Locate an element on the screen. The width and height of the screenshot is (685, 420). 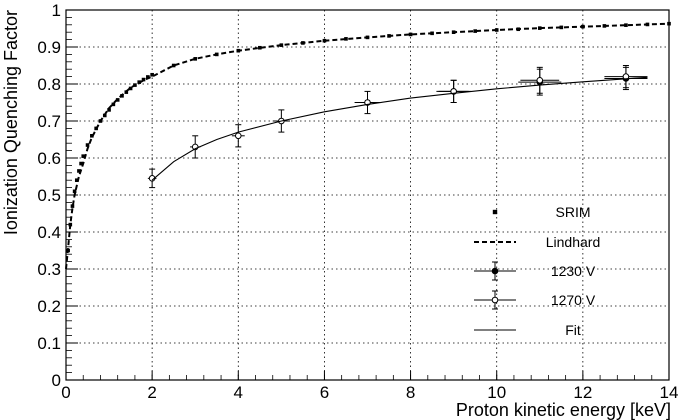
y-tick-label: 0.4 is located at coordinates (49, 232).